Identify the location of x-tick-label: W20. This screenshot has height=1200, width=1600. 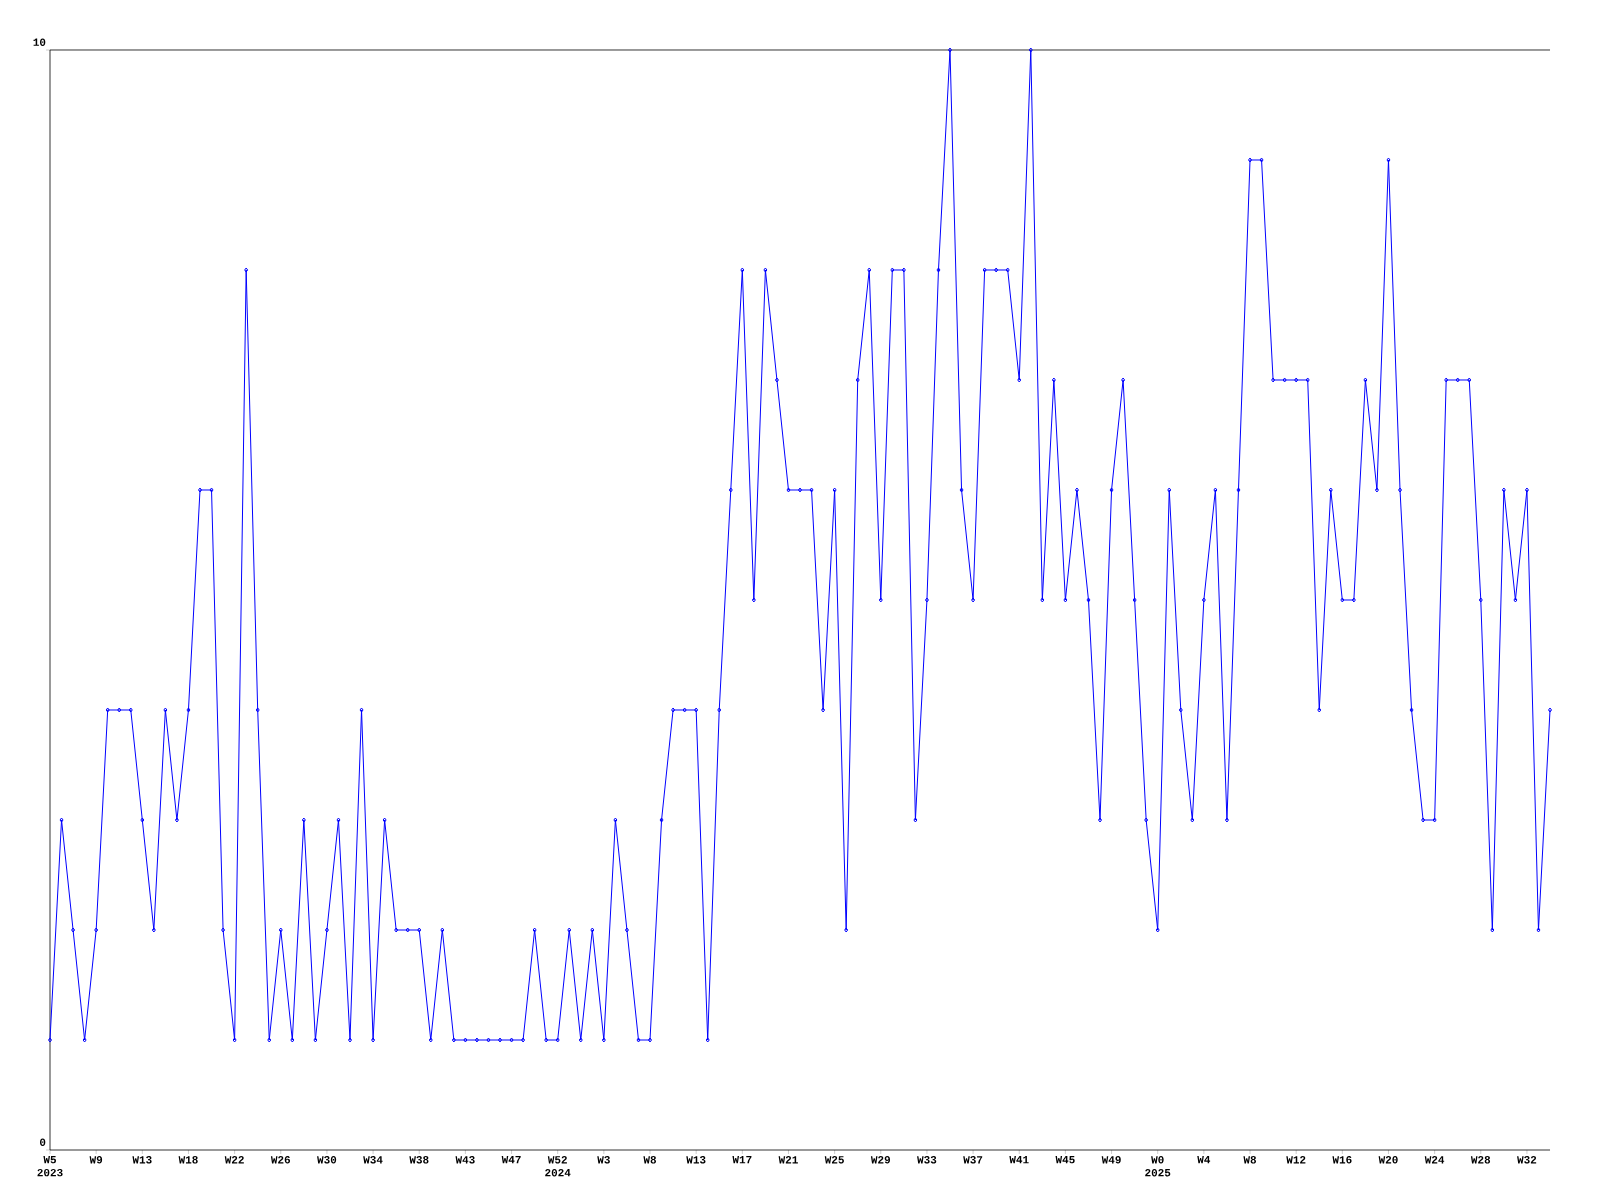
(1388, 1160).